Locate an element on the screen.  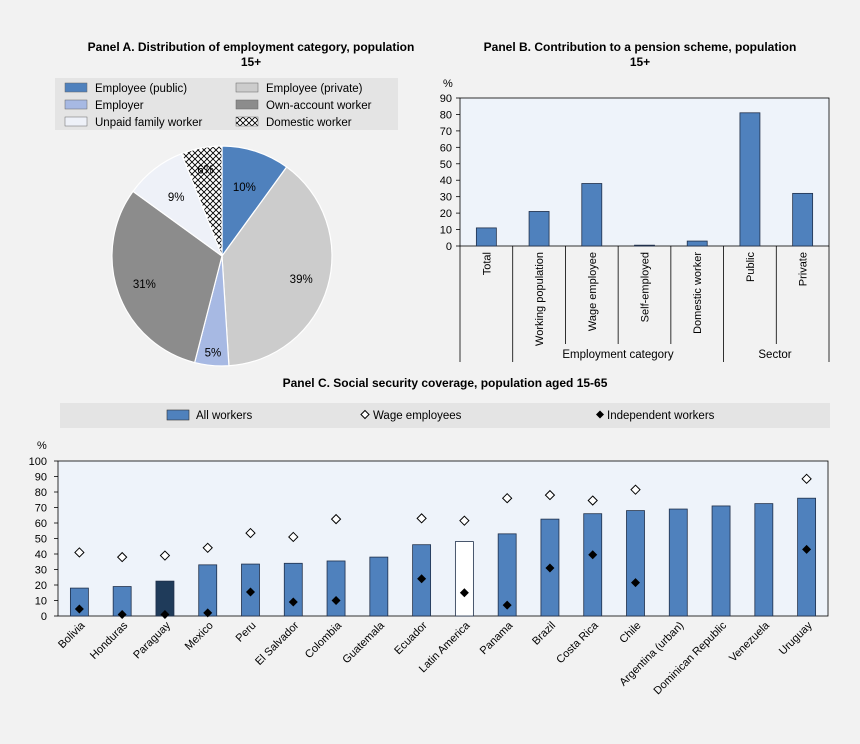
legend-swatch-unpaid-family is located at coordinates (76, 121).